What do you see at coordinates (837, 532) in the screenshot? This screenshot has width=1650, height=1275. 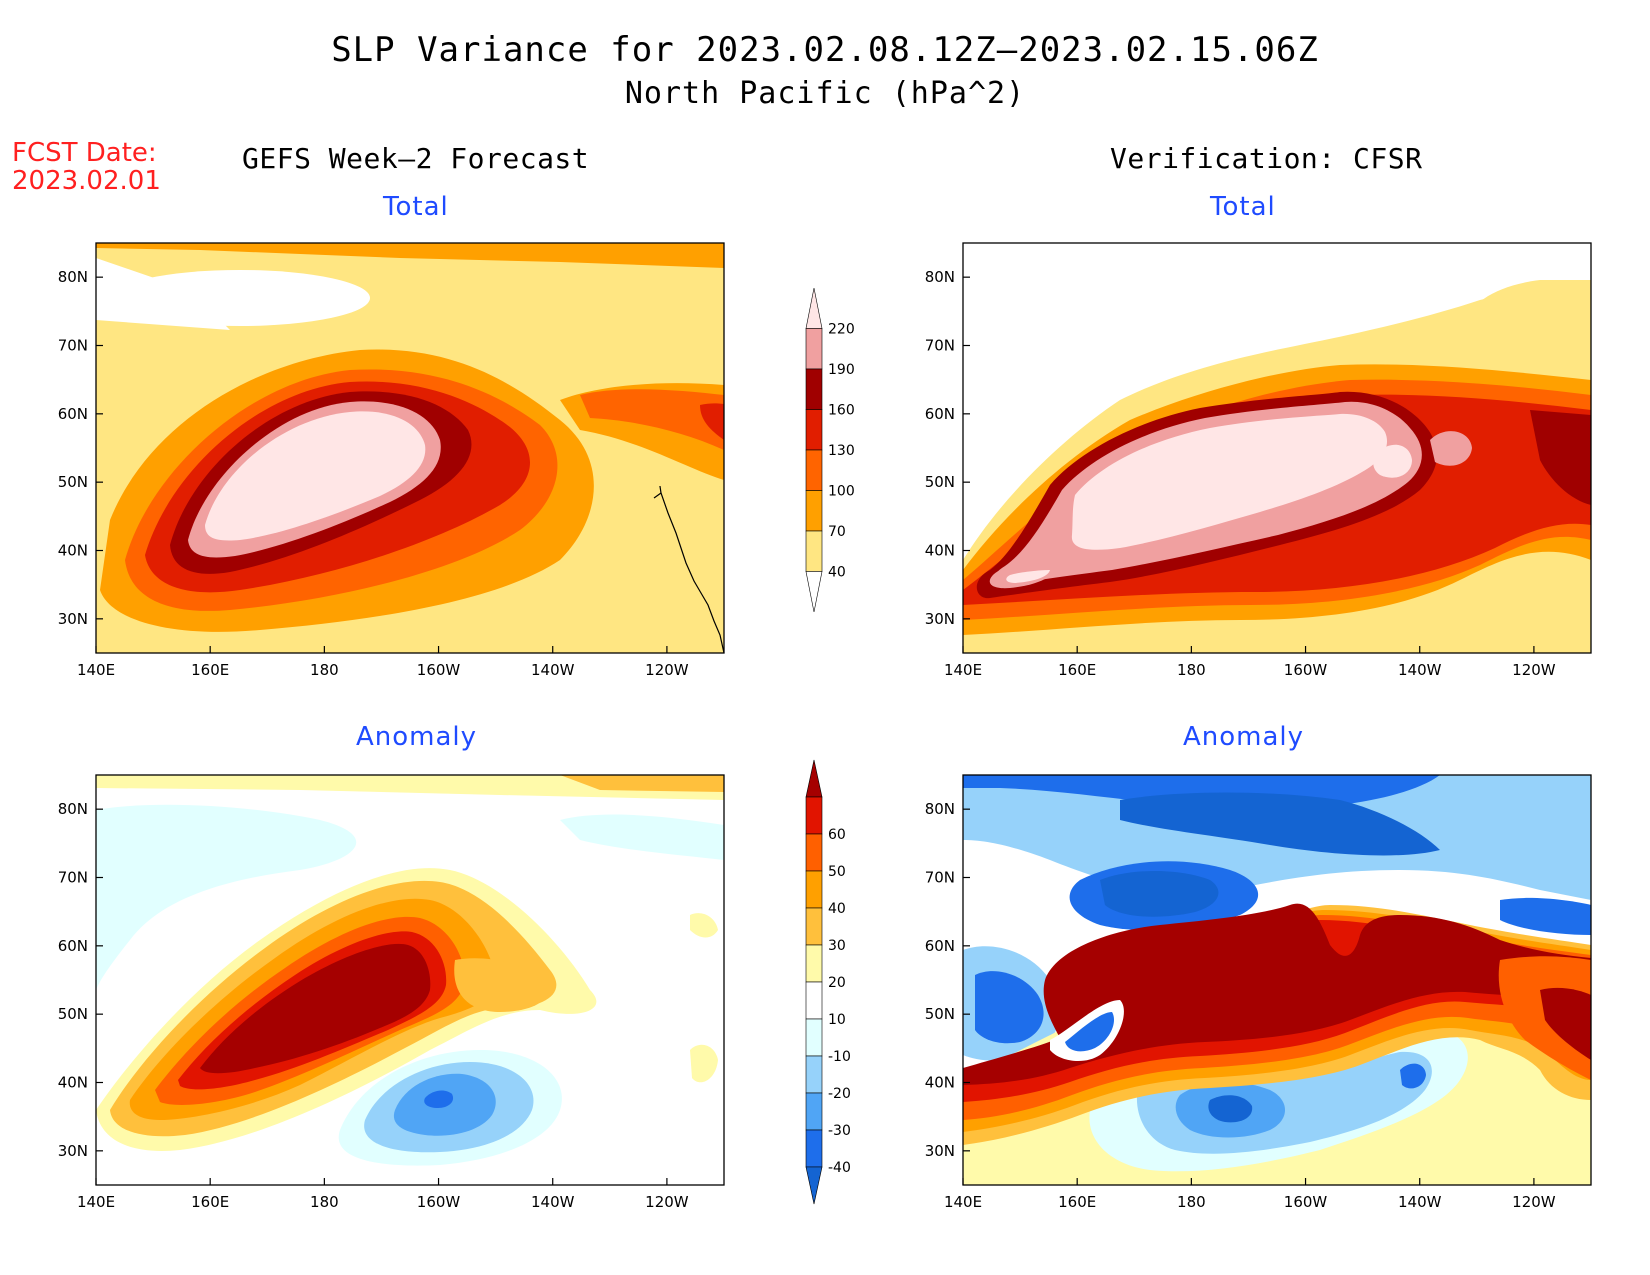 I see `total-colorbar-level-label: 70` at bounding box center [837, 532].